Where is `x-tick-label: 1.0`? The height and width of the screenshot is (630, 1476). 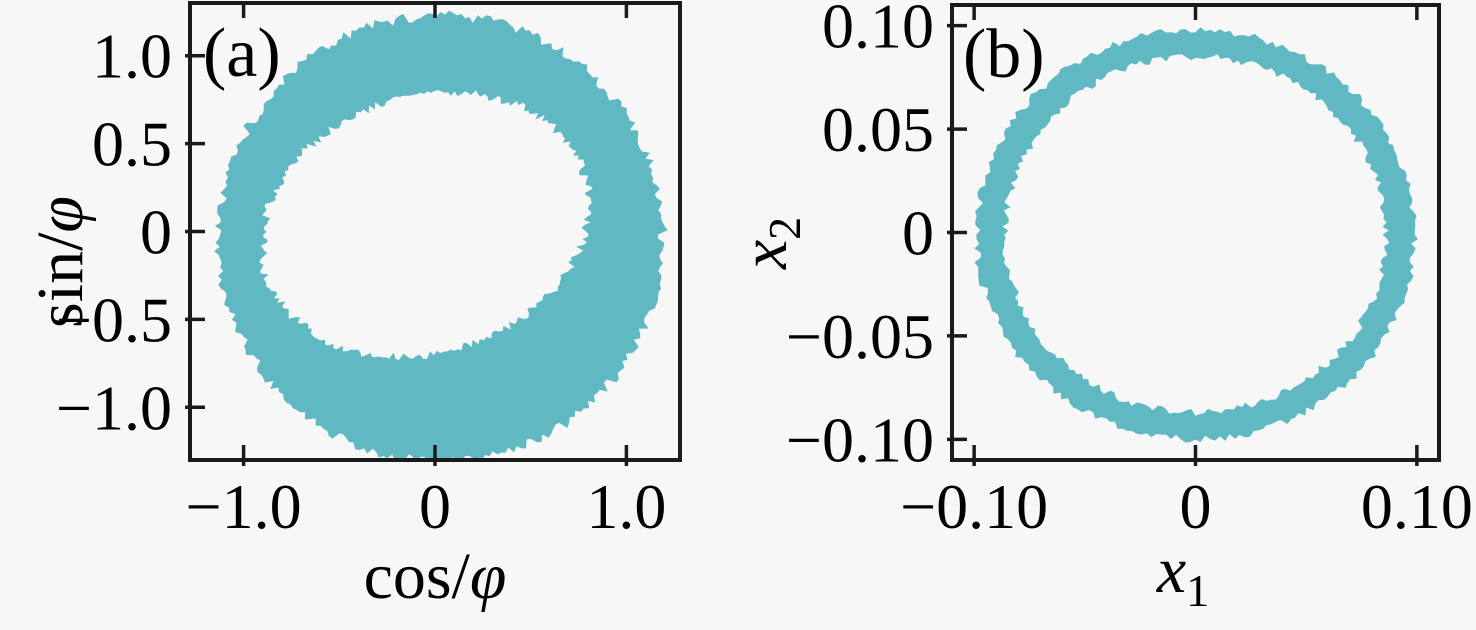
x-tick-label: 1.0 is located at coordinates (626, 506).